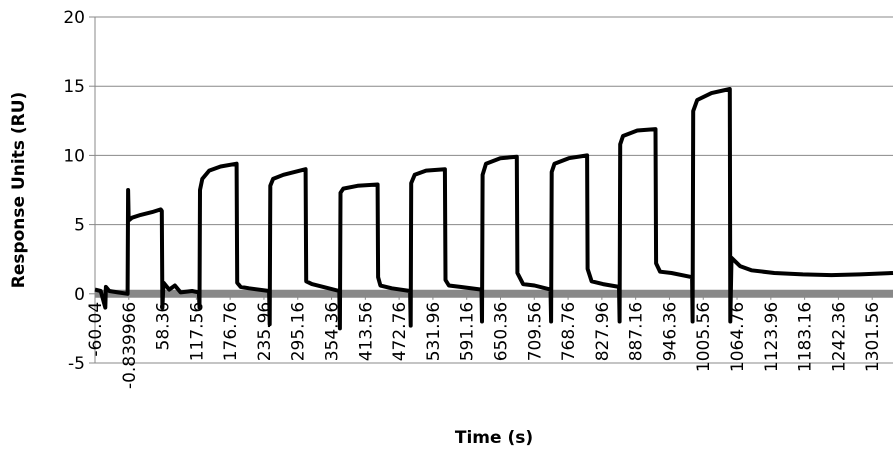 This screenshot has height=451, width=894. What do you see at coordinates (197, 331) in the screenshot?
I see `x-tick-label: 117.56` at bounding box center [197, 331].